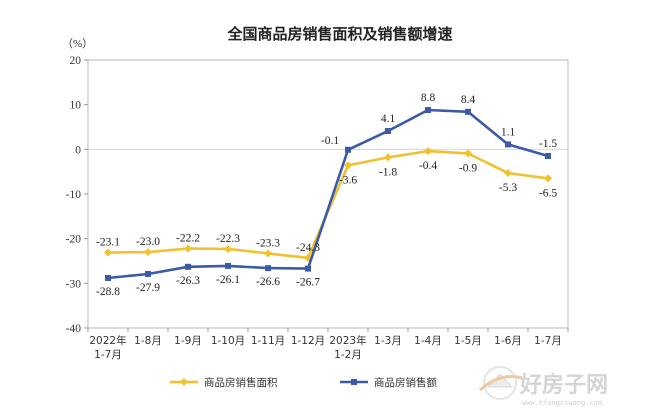 The width and height of the screenshot is (654, 412). I want to click on sales-data-label: -26.1, so click(228, 280).